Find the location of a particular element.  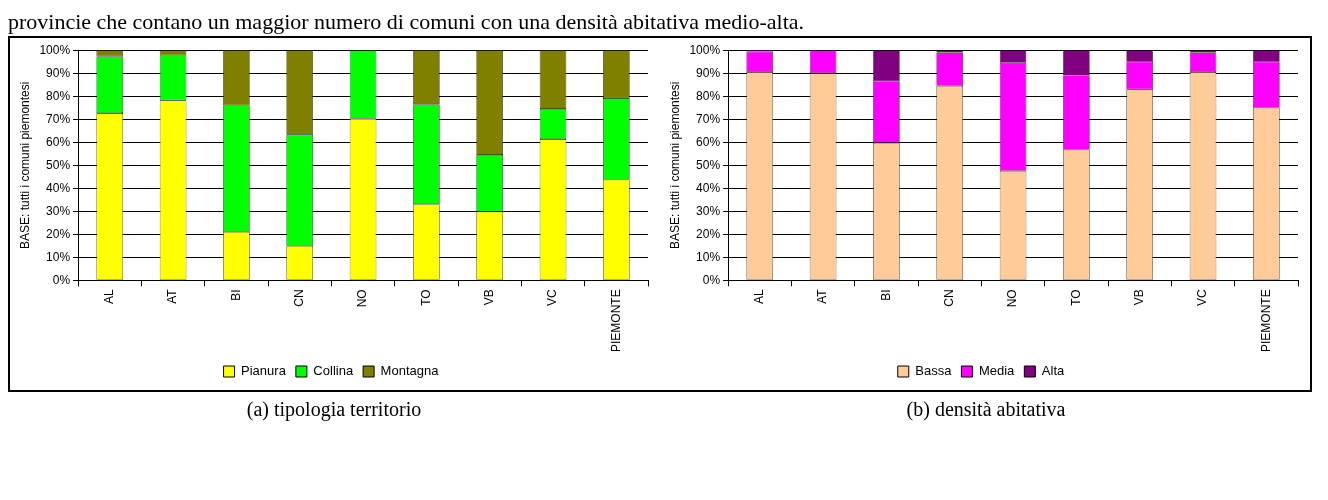

legend-label: Collina is located at coordinates (333, 371).